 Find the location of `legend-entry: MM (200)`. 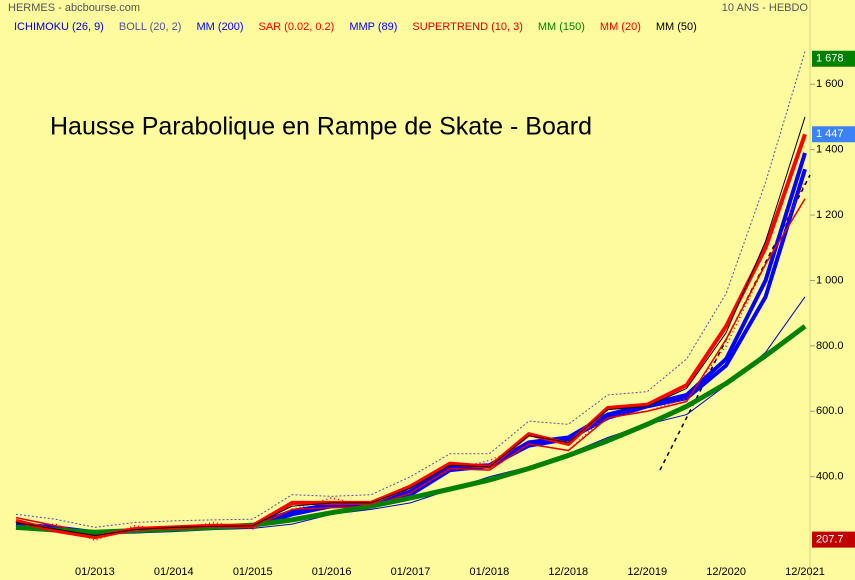

legend-entry: MM (200) is located at coordinates (219, 27).